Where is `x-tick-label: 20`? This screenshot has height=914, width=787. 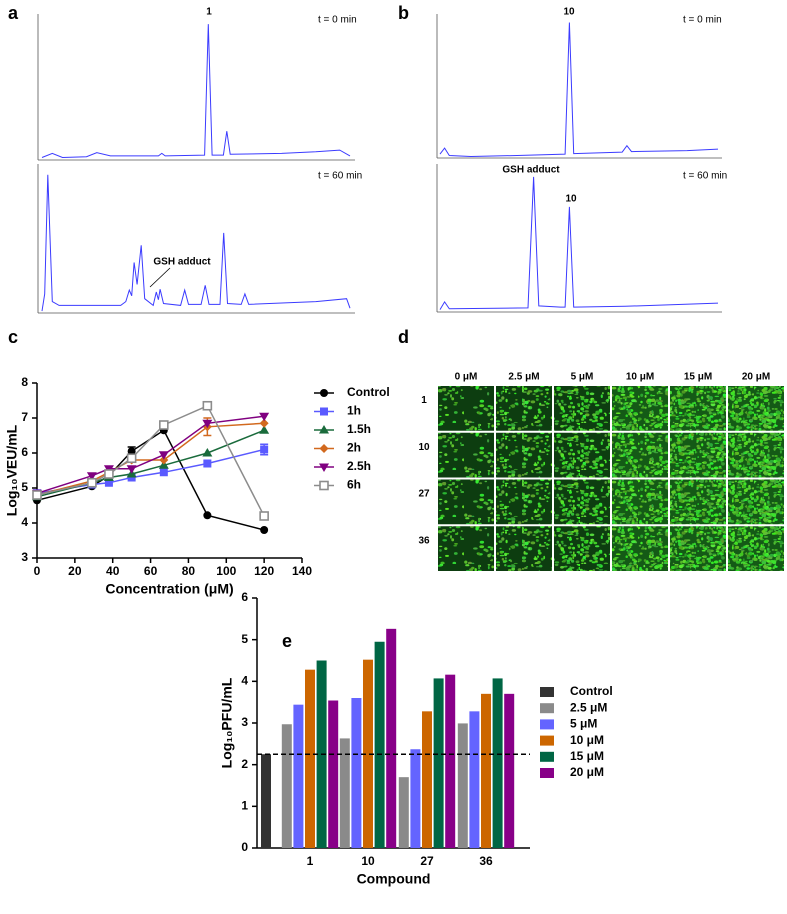 x-tick-label: 20 is located at coordinates (75, 571).